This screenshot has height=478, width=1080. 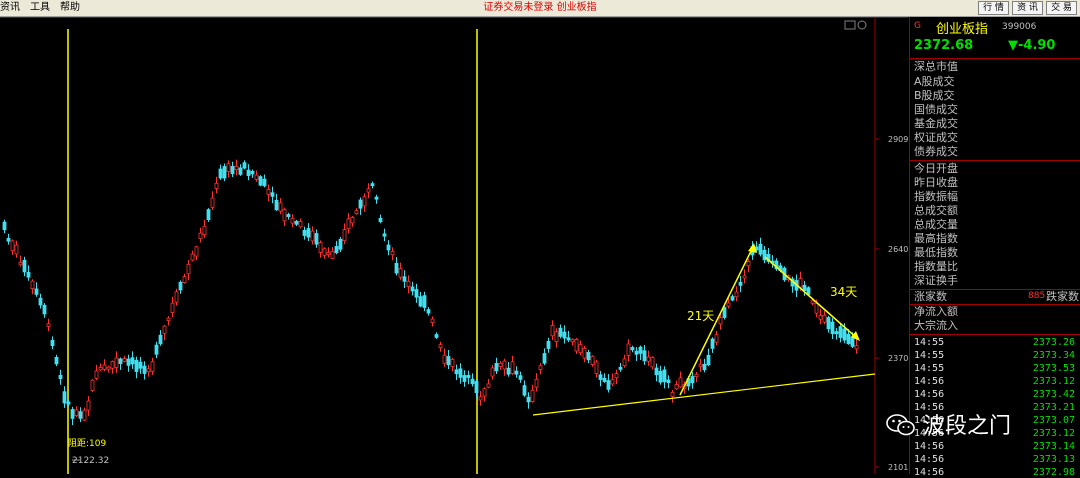 I want to click on news-button: 资 讯, so click(x=1027, y=8).